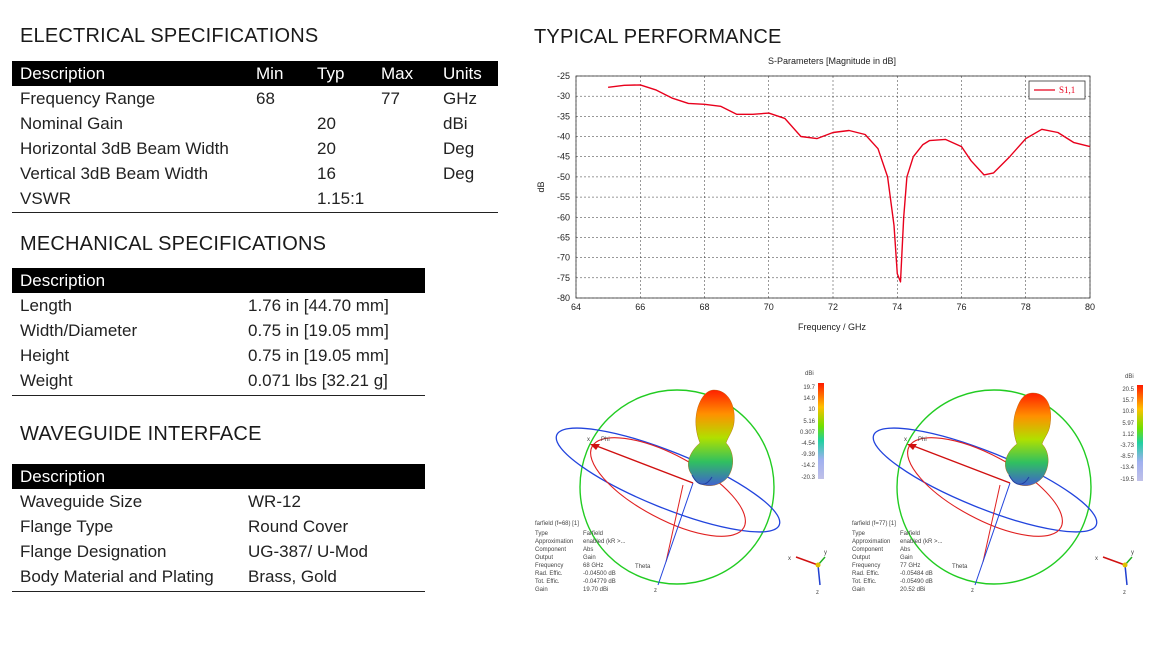  What do you see at coordinates (809, 388) in the screenshot?
I see `colorbar-tick: 19.7` at bounding box center [809, 388].